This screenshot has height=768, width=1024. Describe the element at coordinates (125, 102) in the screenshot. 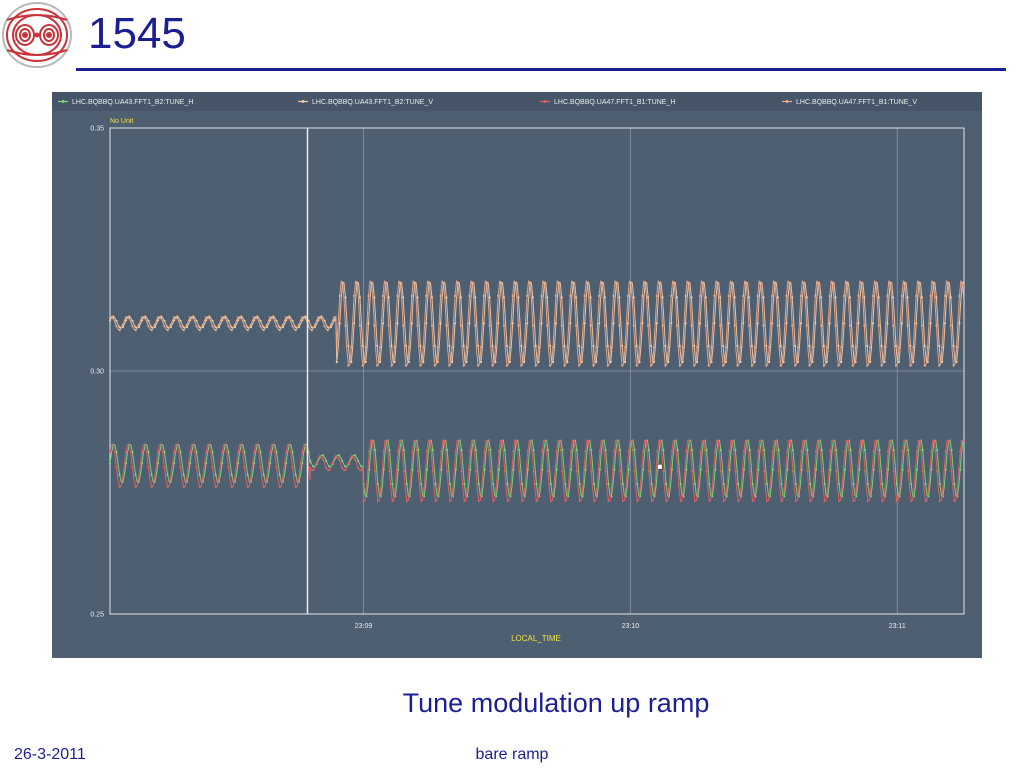

I see `legend-entry: LHC.BQBBQ.UA43.FFT1_B2:TUNE_H` at that location.